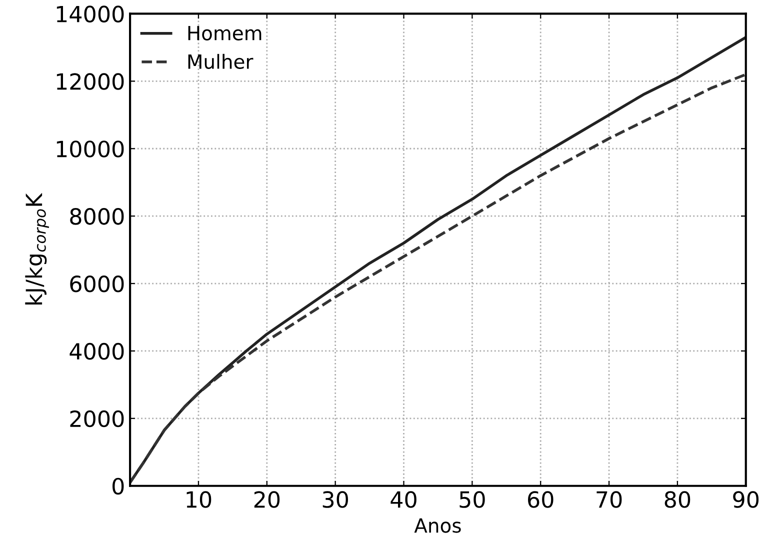 This screenshot has height=549, width=765. Describe the element at coordinates (541, 499) in the screenshot. I see `x-tick-label: 60` at that location.